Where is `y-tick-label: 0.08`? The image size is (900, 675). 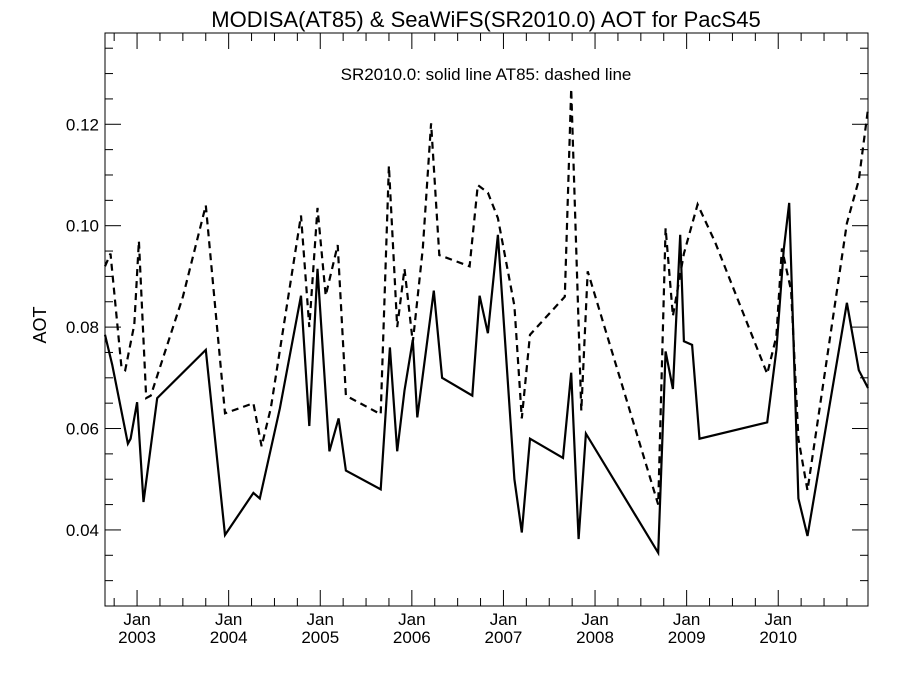 y-tick-label: 0.08 is located at coordinates (82, 327).